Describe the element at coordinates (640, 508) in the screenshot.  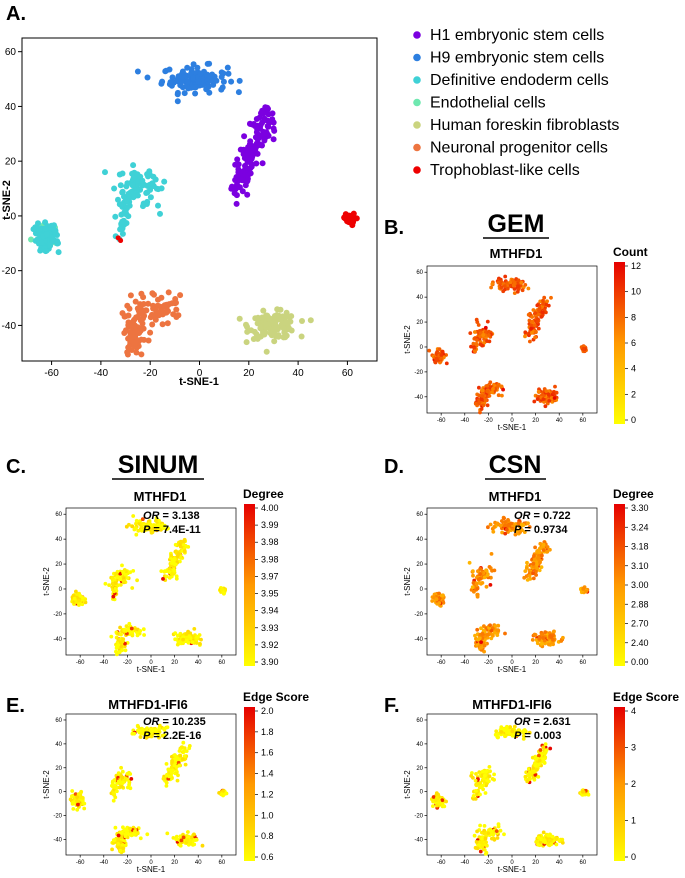
I see `colorbar-tick-label: 3.30` at that location.